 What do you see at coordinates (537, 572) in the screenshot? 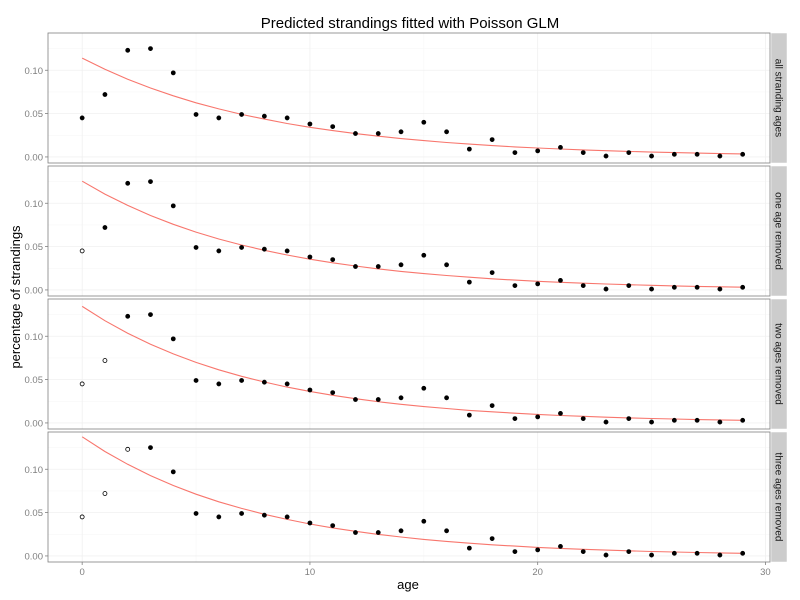
I see `x-tick-label: 20` at bounding box center [537, 572].